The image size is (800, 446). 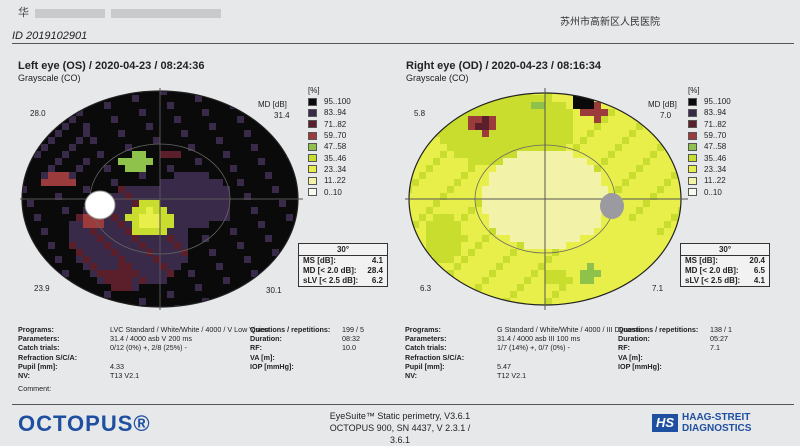 I want to click on legend-swatch, so click(x=692, y=192).